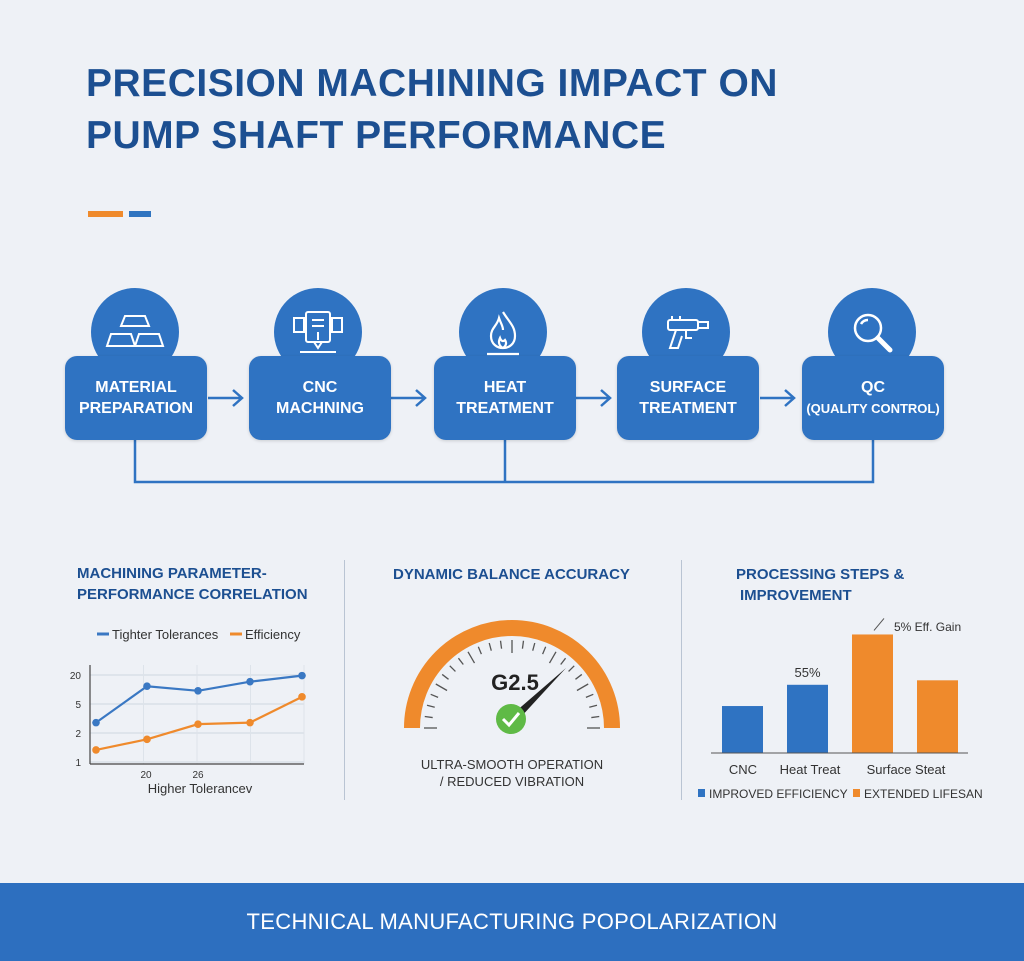 The width and height of the screenshot is (1024, 961). Describe the element at coordinates (688, 332) in the screenshot. I see `spray-gun-icon` at that location.